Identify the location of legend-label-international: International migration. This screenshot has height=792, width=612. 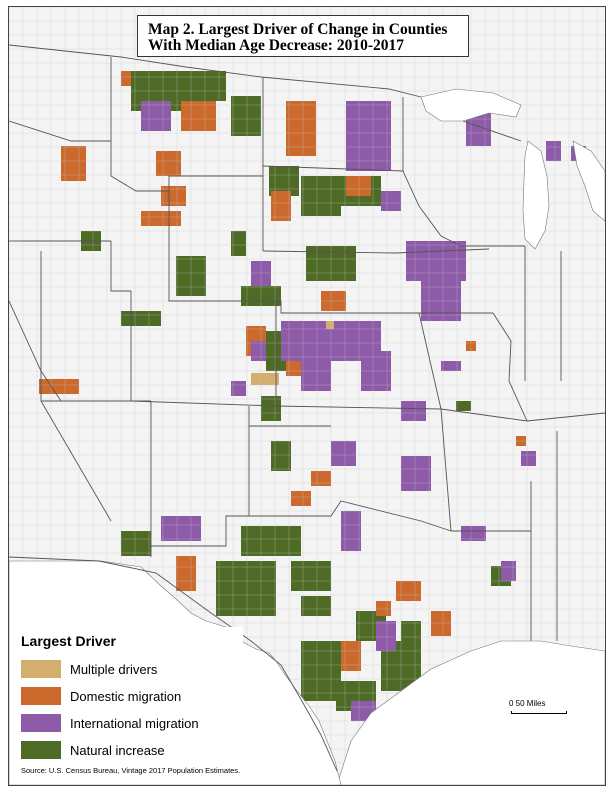
(134, 723).